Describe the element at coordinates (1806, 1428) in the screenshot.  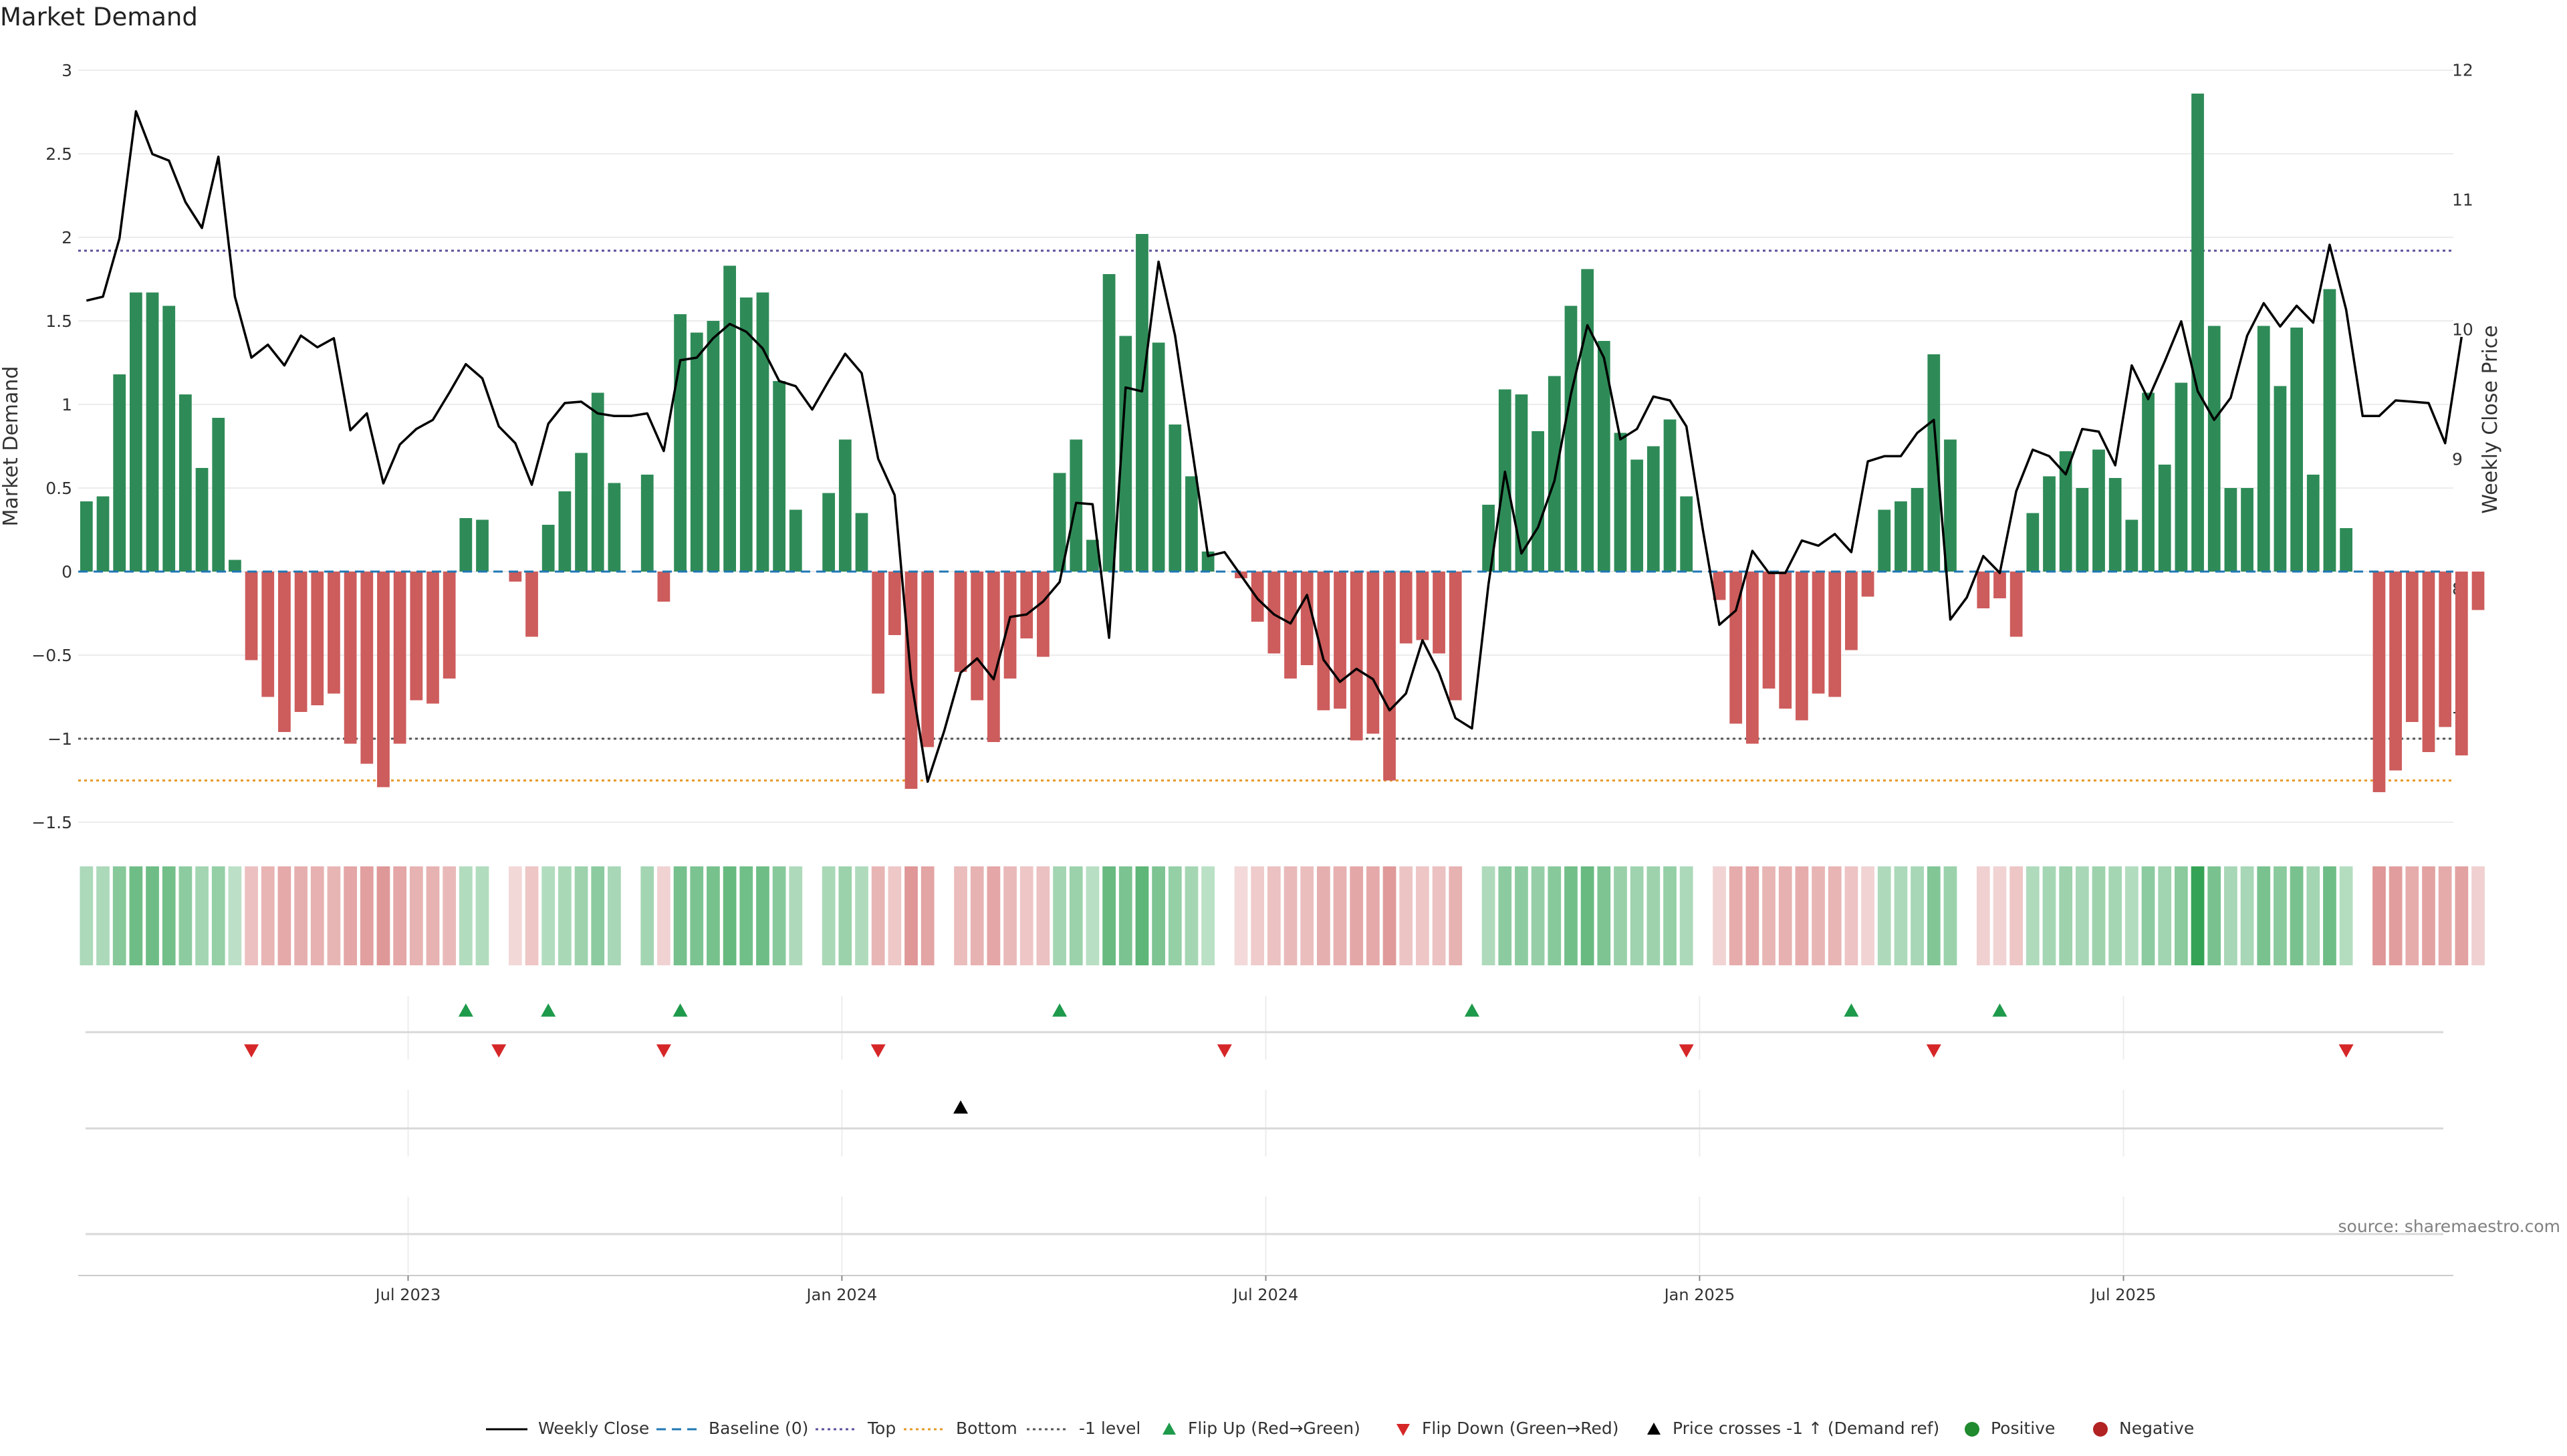
I see `legend-label: Price crosses -1 ↑ (Demand ref)` at that location.